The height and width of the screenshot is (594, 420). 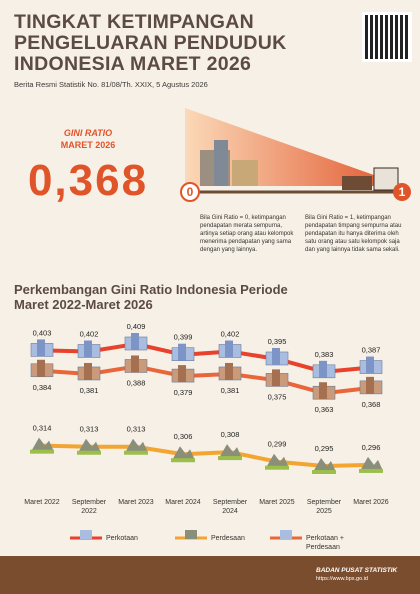 What do you see at coordinates (183, 436) in the screenshot?
I see `value-label: 0,306` at bounding box center [183, 436].